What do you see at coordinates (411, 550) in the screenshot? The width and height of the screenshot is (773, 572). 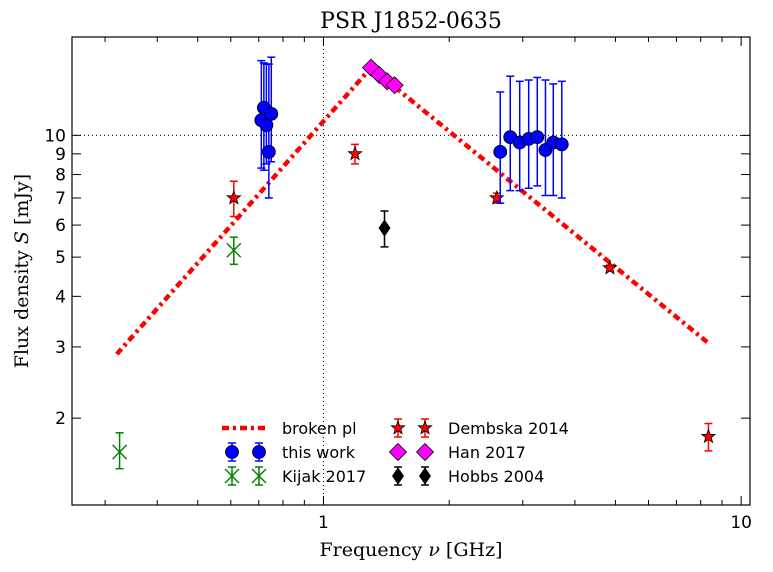 I see `x-axis-label: Frequency ν [GHz]` at bounding box center [411, 550].